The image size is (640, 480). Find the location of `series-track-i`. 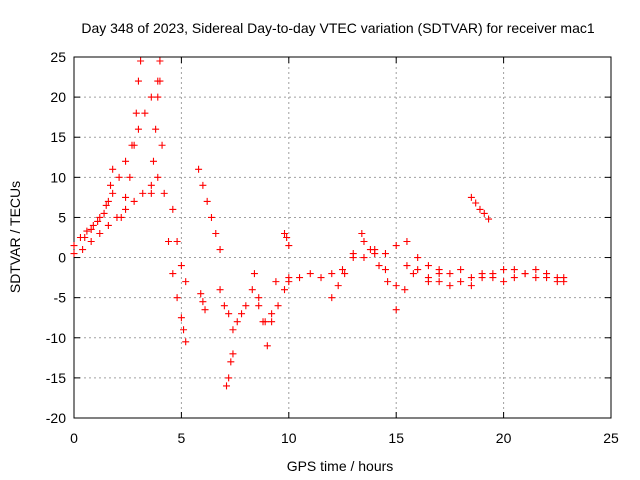

series-track-i is located at coordinates (203, 302).